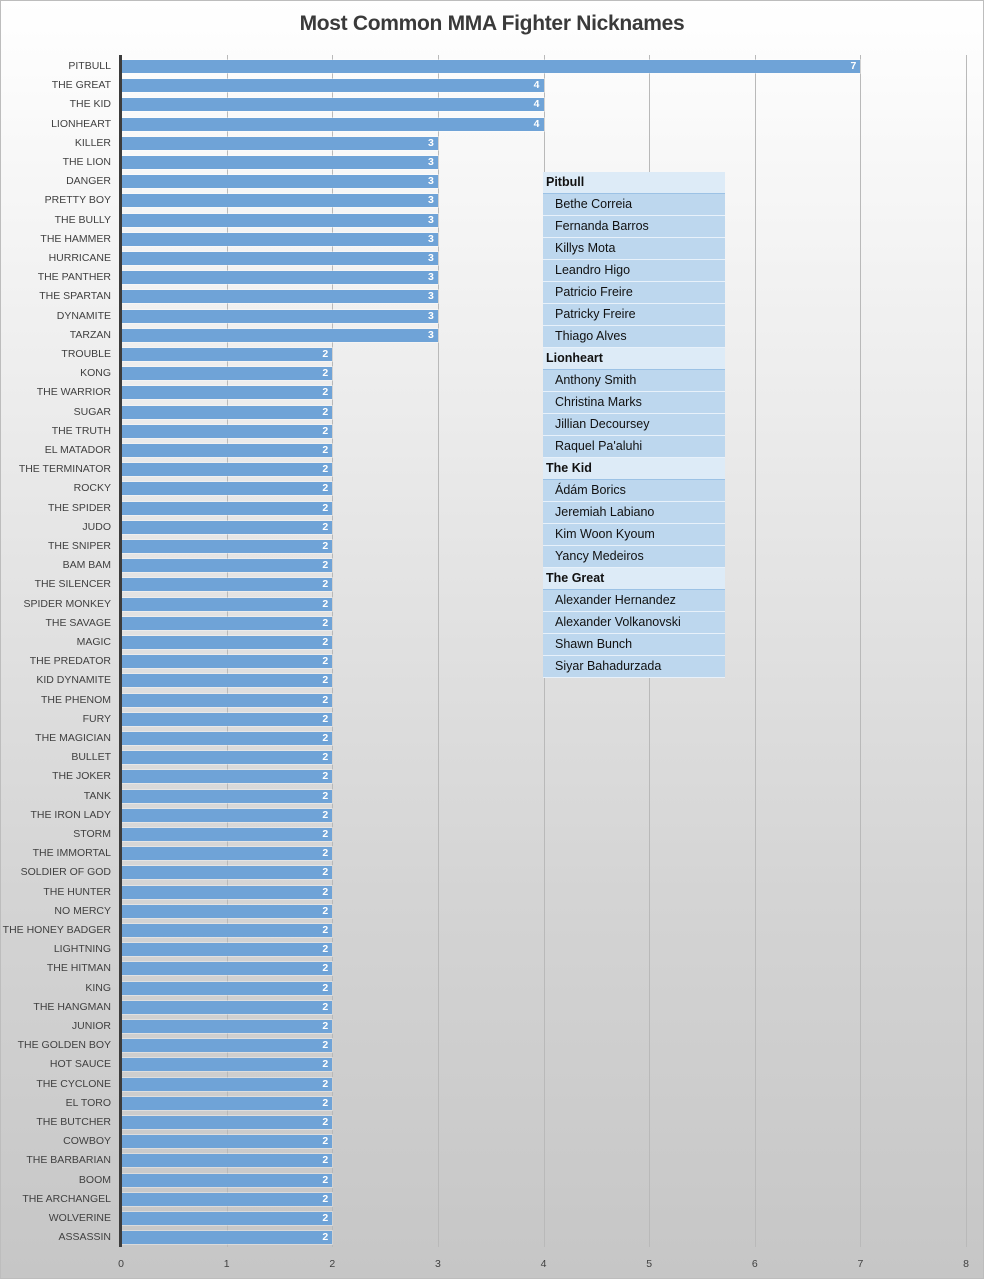 The width and height of the screenshot is (984, 1279). Describe the element at coordinates (90, 334) in the screenshot. I see `category-label: TARZAN` at that location.